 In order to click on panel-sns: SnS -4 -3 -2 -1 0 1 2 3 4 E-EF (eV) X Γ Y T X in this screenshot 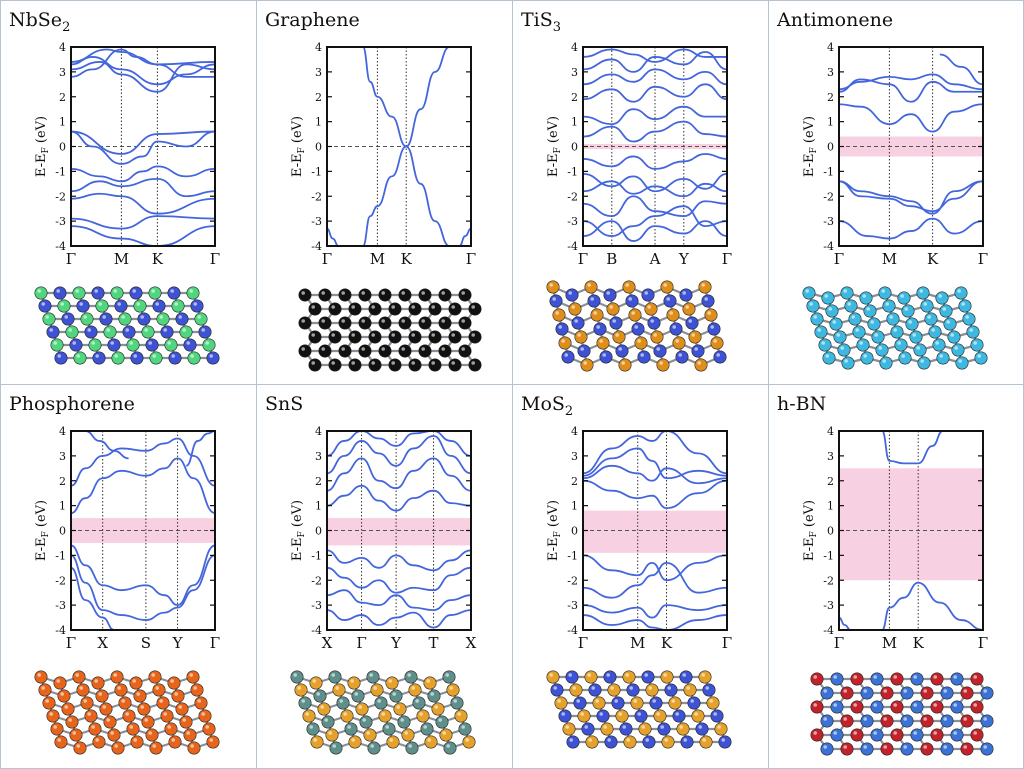, I will do `click(384, 576)`.